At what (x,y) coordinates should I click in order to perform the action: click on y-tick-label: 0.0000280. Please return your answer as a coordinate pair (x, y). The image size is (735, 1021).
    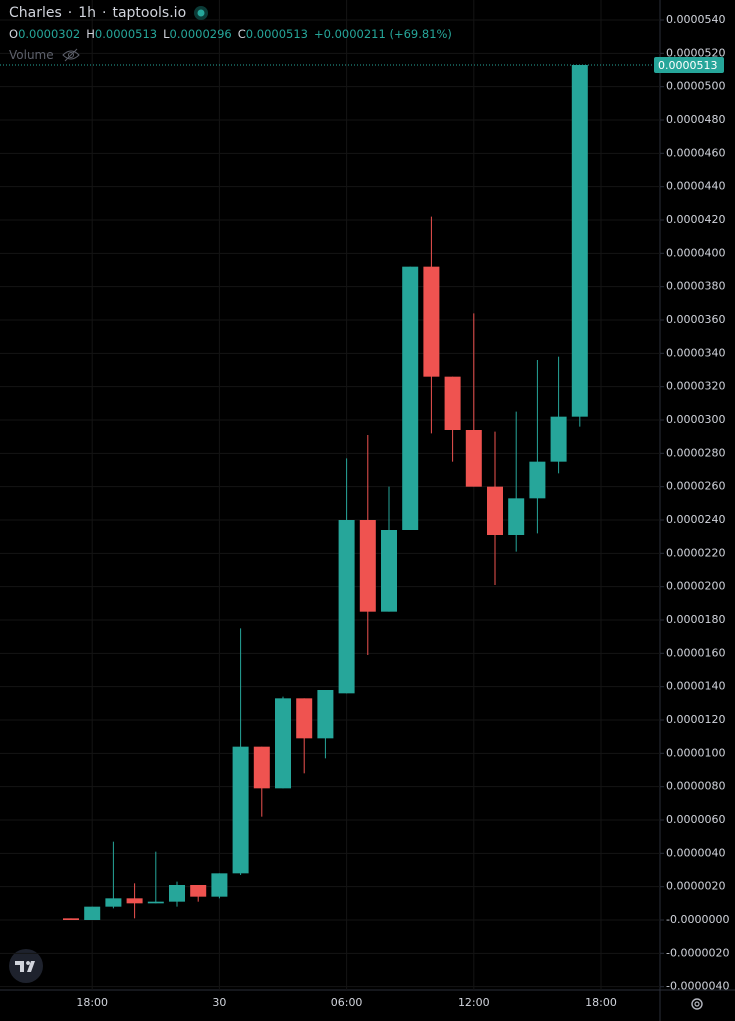
    Looking at the image, I should click on (696, 452).